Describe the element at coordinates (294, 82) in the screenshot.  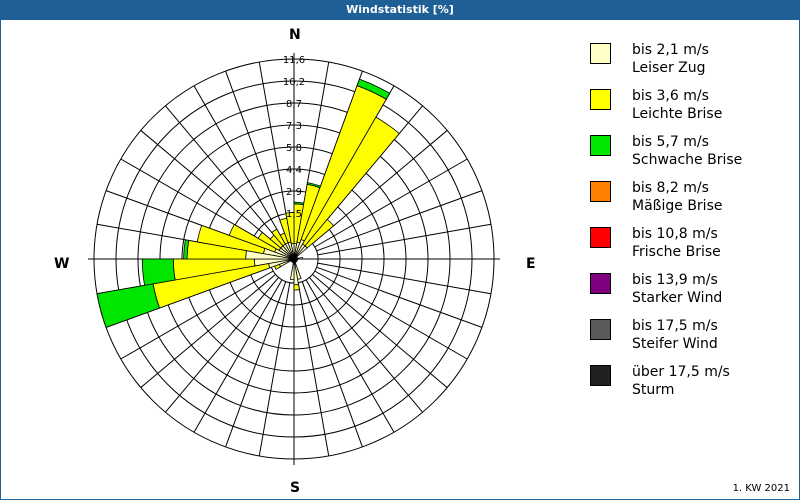
I see `svg-text: 10,2` at that location.